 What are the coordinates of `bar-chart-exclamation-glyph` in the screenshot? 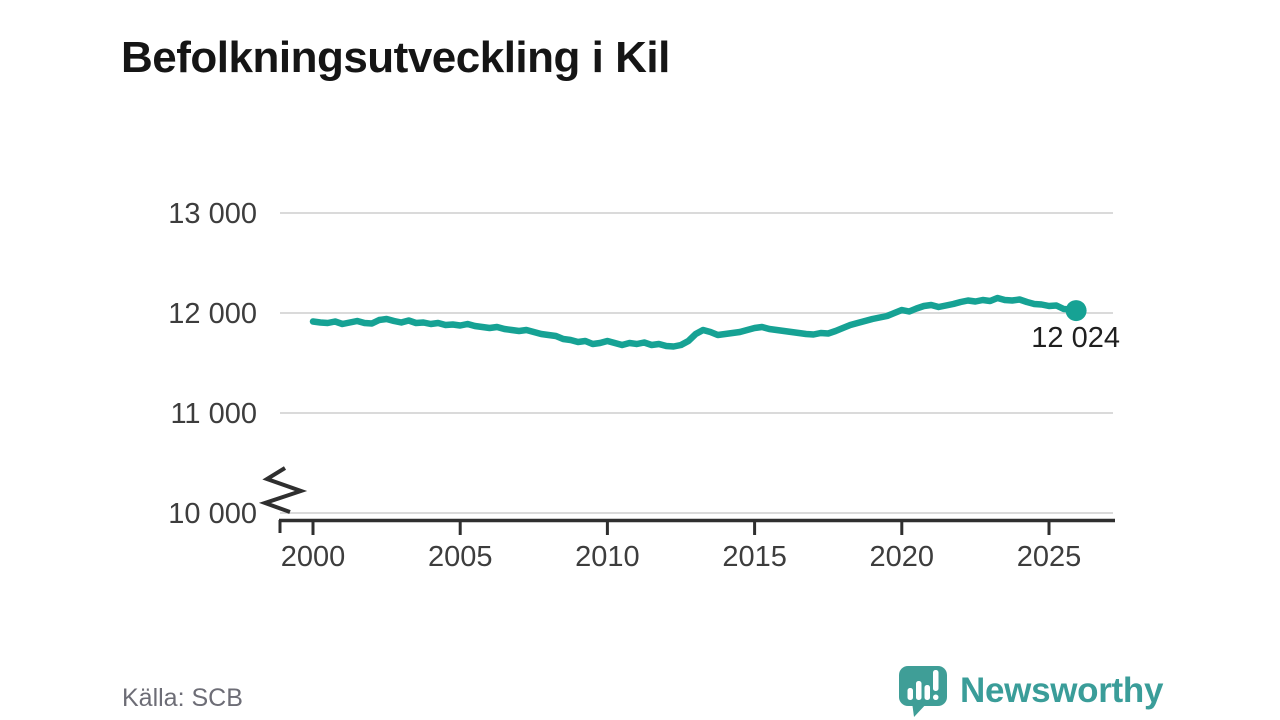 It's located at (923, 685).